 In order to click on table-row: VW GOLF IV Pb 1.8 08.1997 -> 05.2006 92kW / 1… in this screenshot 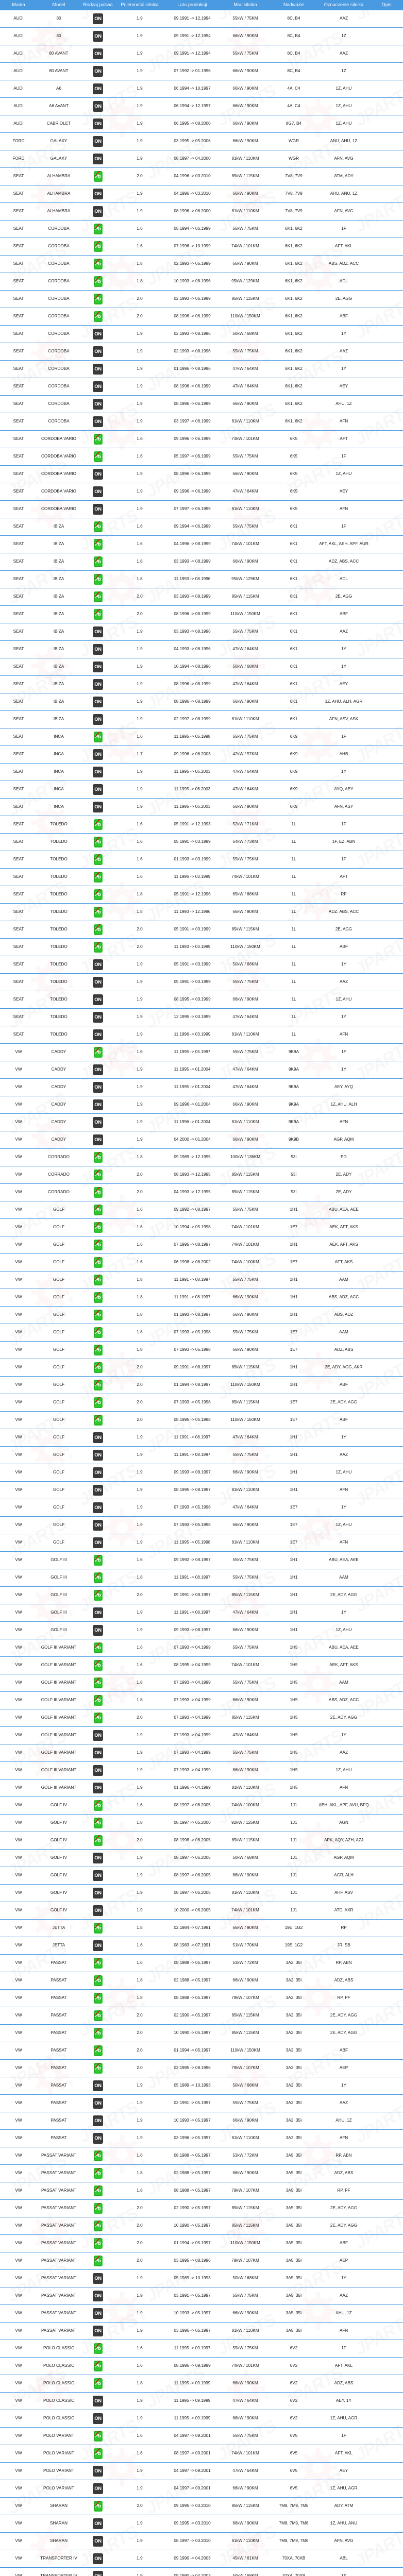, I will do `click(202, 1823)`.